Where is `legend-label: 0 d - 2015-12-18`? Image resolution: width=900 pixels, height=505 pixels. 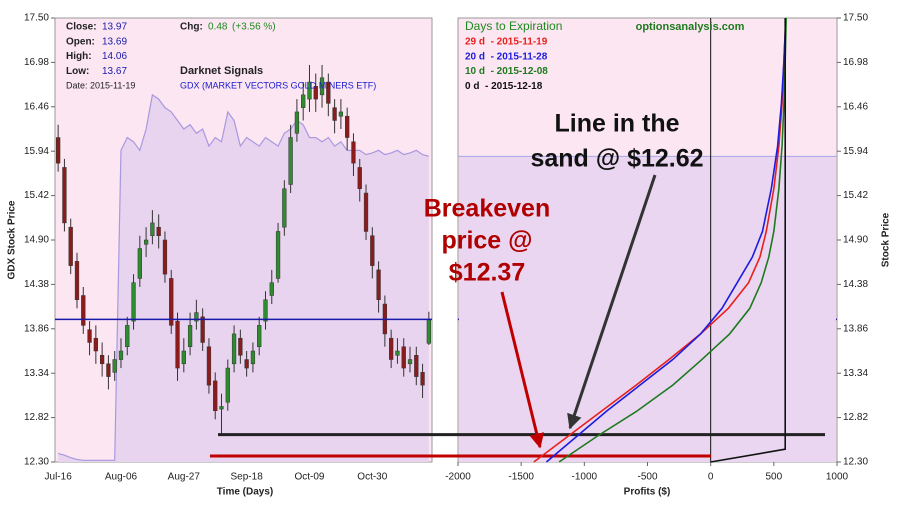 legend-label: 0 d - 2015-12-18 is located at coordinates (504, 86).